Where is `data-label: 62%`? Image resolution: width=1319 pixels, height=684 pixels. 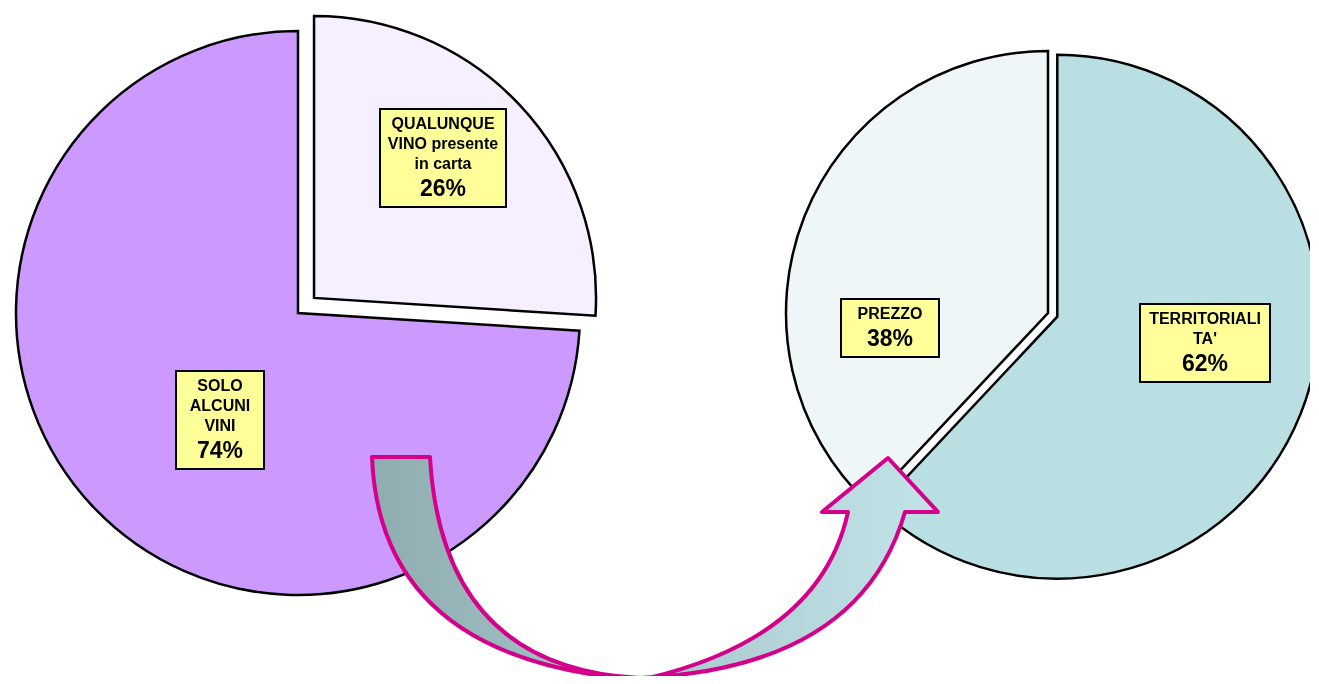 data-label: 62% is located at coordinates (1204, 363).